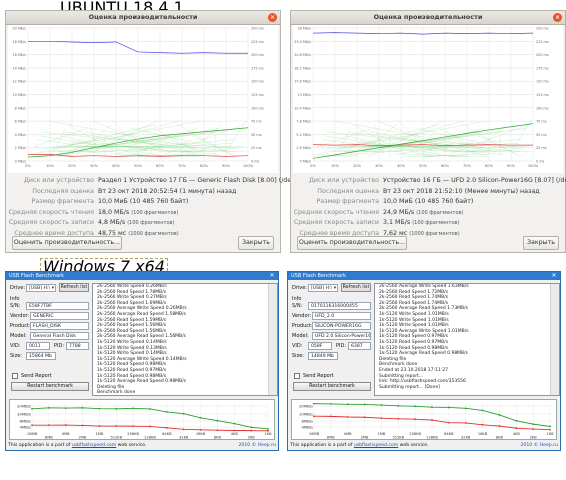 Image resolution: width=566 pixels, height=480 pixels. What do you see at coordinates (18, 336) in the screenshot?
I see `model-label: Model:` at bounding box center [18, 336].